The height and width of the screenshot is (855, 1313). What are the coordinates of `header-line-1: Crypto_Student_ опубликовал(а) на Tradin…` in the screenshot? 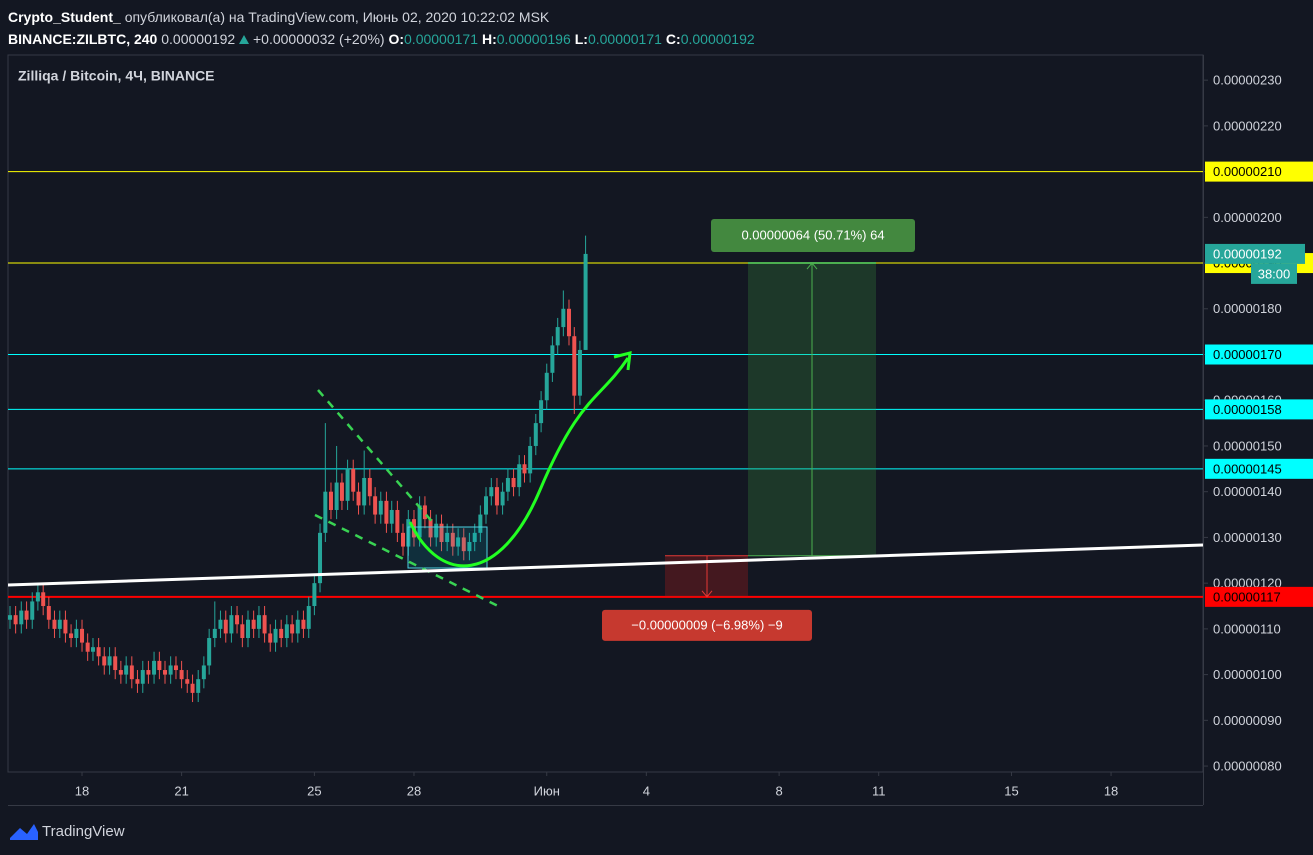 It's located at (383, 17).